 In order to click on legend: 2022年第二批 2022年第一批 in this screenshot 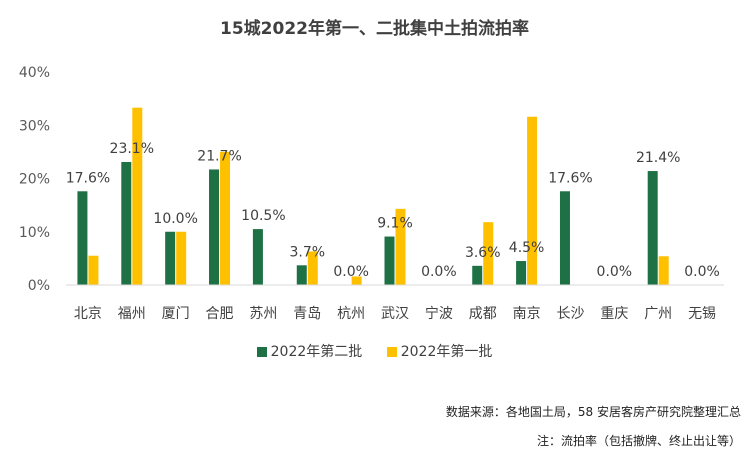, I will do `click(374, 351)`.